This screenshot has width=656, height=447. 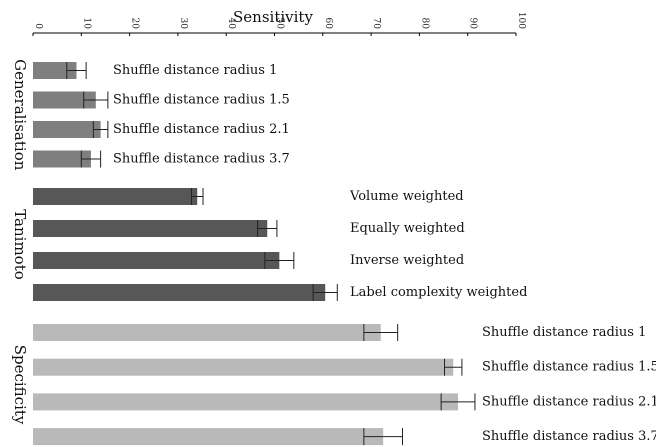 What do you see at coordinates (407, 260) in the screenshot?
I see `bar-label: Inverse weighted` at bounding box center [407, 260].